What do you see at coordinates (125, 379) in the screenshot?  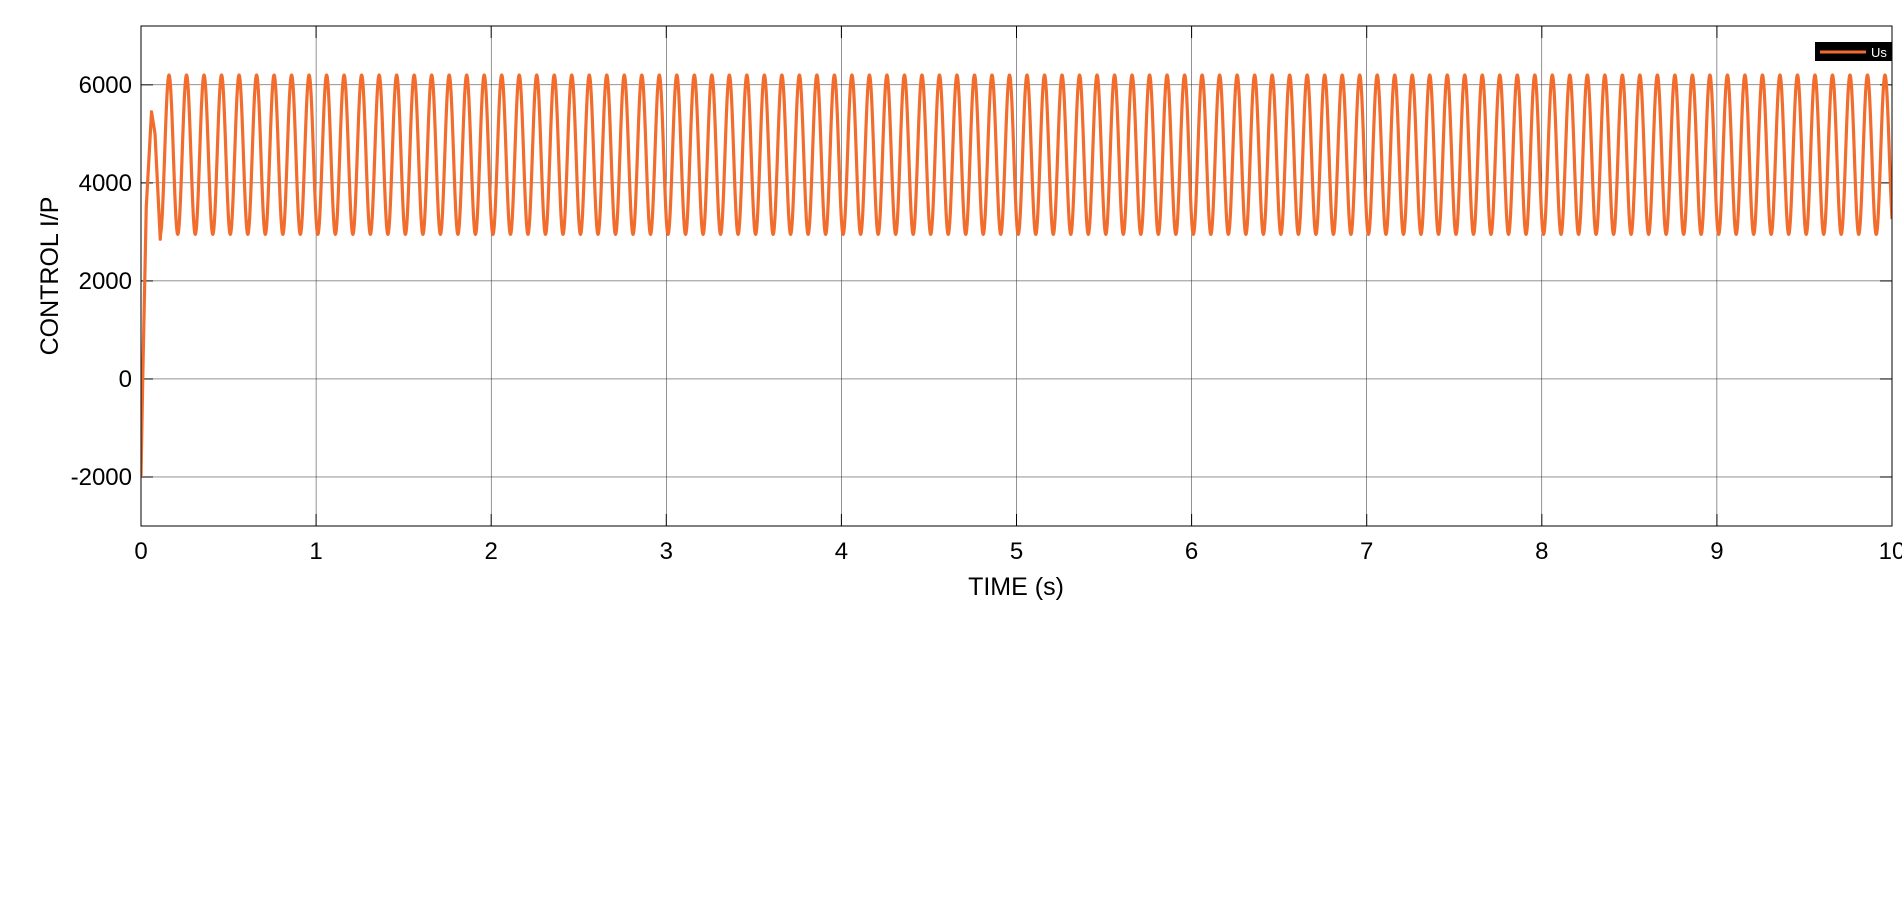 I see `y-tick-label: 0` at bounding box center [125, 379].